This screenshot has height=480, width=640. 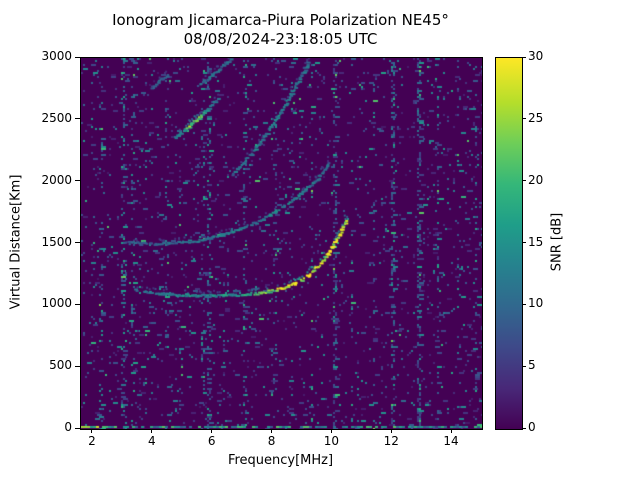 I want to click on colorbar-tick-label: 10, so click(x=536, y=303).